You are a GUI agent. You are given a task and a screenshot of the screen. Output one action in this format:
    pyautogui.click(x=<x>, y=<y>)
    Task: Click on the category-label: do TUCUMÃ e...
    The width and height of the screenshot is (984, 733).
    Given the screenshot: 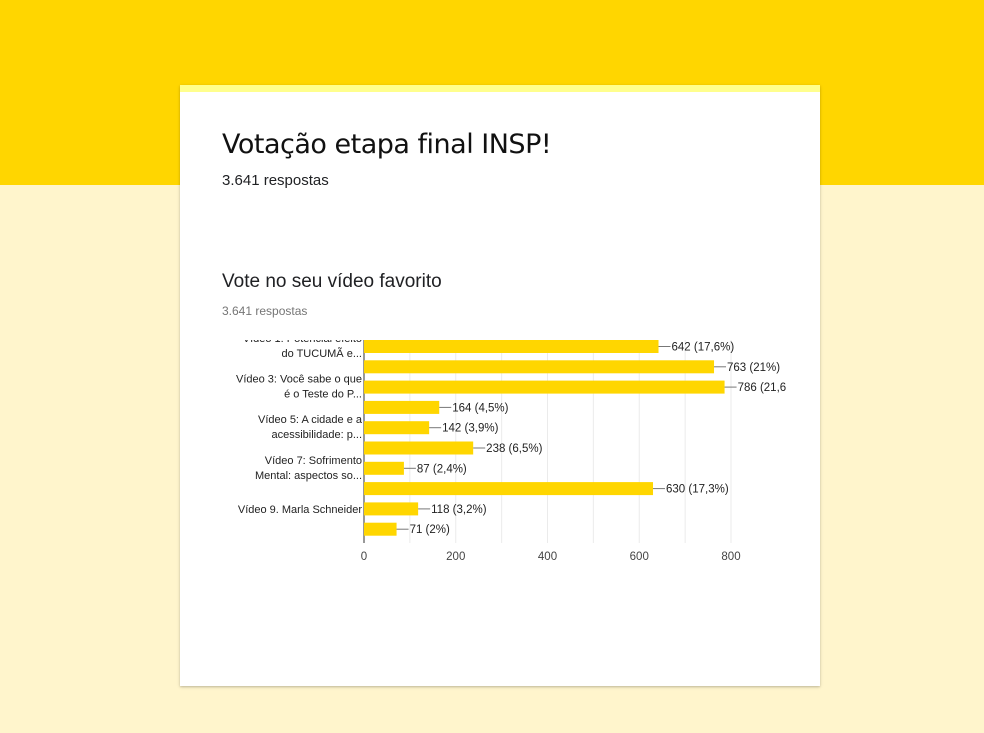 What is the action you would take?
    pyautogui.click(x=322, y=353)
    